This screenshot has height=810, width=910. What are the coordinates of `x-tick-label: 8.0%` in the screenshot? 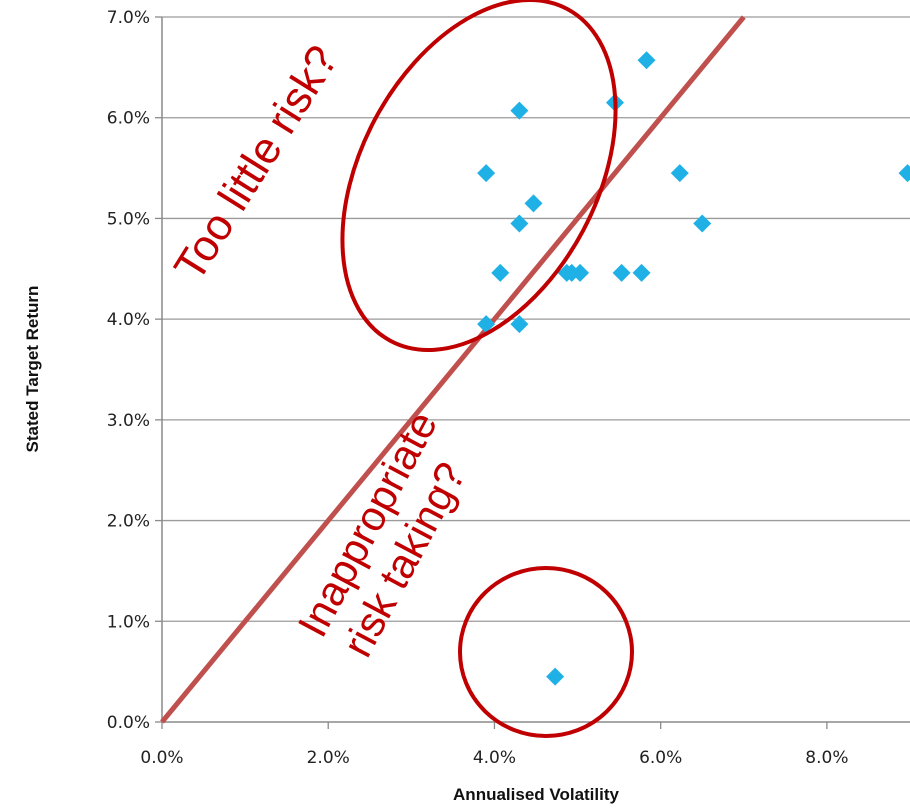 It's located at (826, 758).